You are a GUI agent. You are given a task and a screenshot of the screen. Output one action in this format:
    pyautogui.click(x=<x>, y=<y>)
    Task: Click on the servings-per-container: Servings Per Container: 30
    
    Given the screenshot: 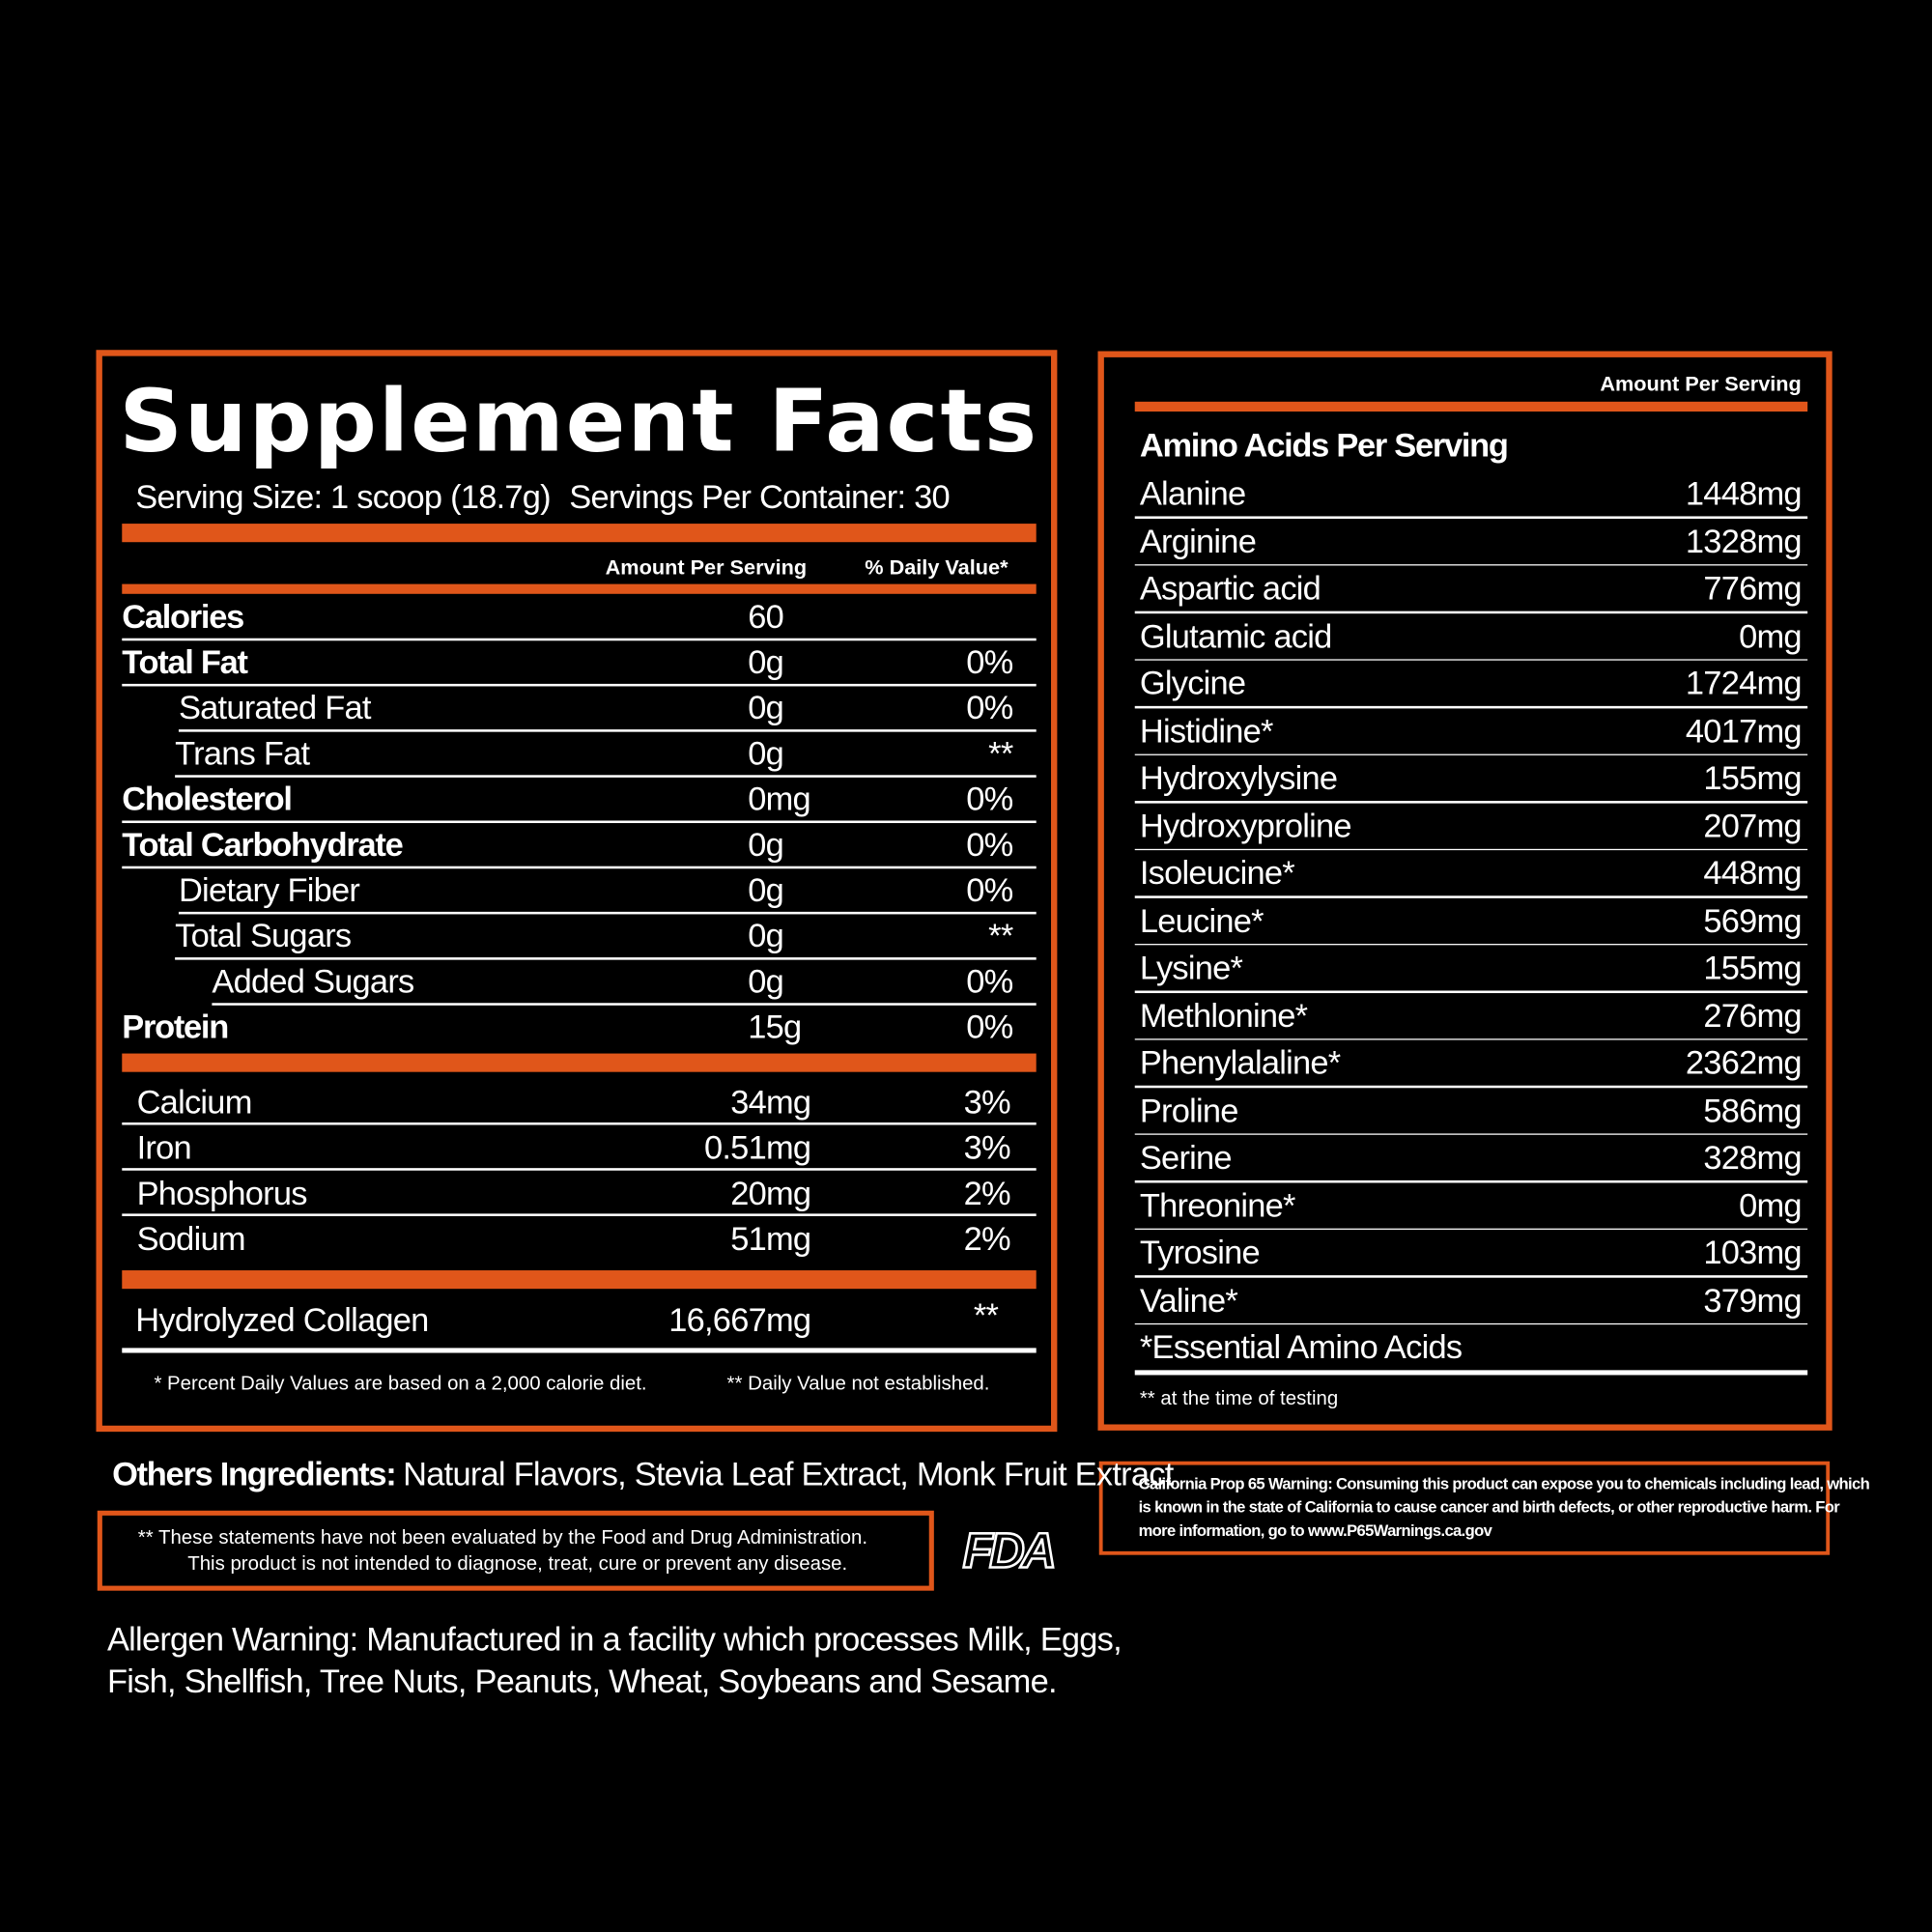 What is the action you would take?
    pyautogui.click(x=759, y=497)
    